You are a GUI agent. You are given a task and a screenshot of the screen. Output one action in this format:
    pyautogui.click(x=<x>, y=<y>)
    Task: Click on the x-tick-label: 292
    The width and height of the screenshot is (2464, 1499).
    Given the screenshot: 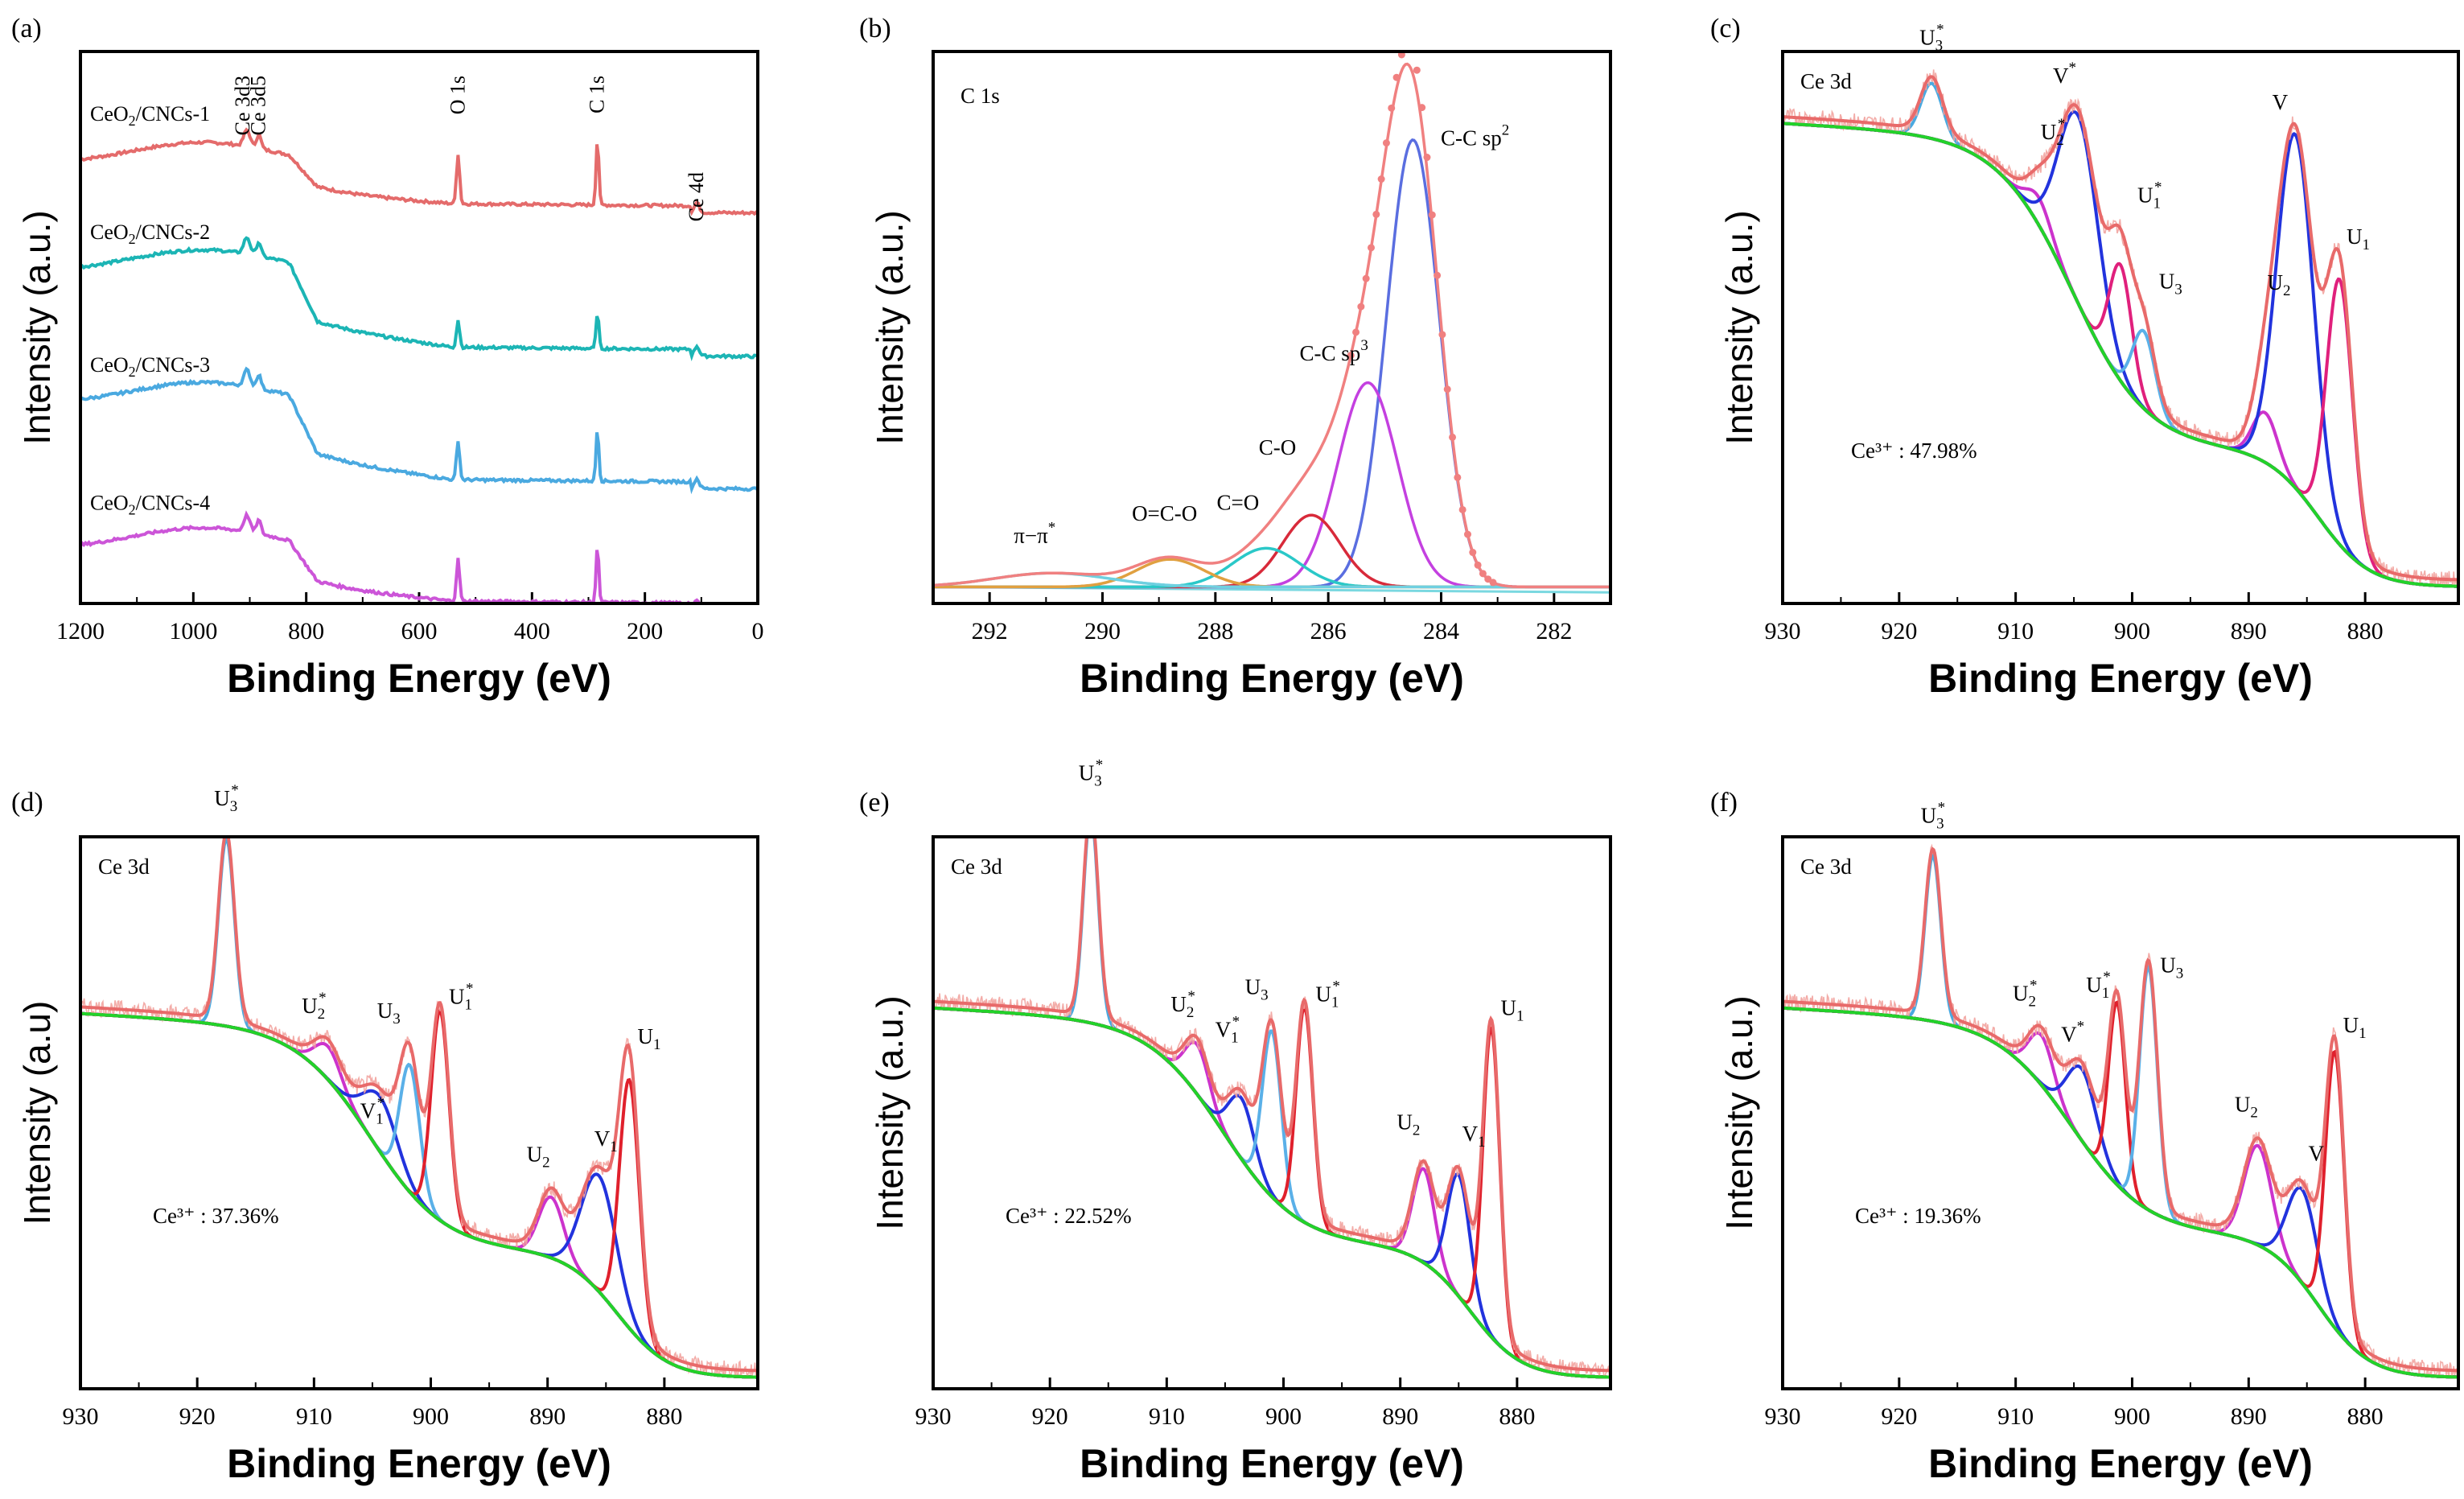 What is the action you would take?
    pyautogui.click(x=990, y=631)
    